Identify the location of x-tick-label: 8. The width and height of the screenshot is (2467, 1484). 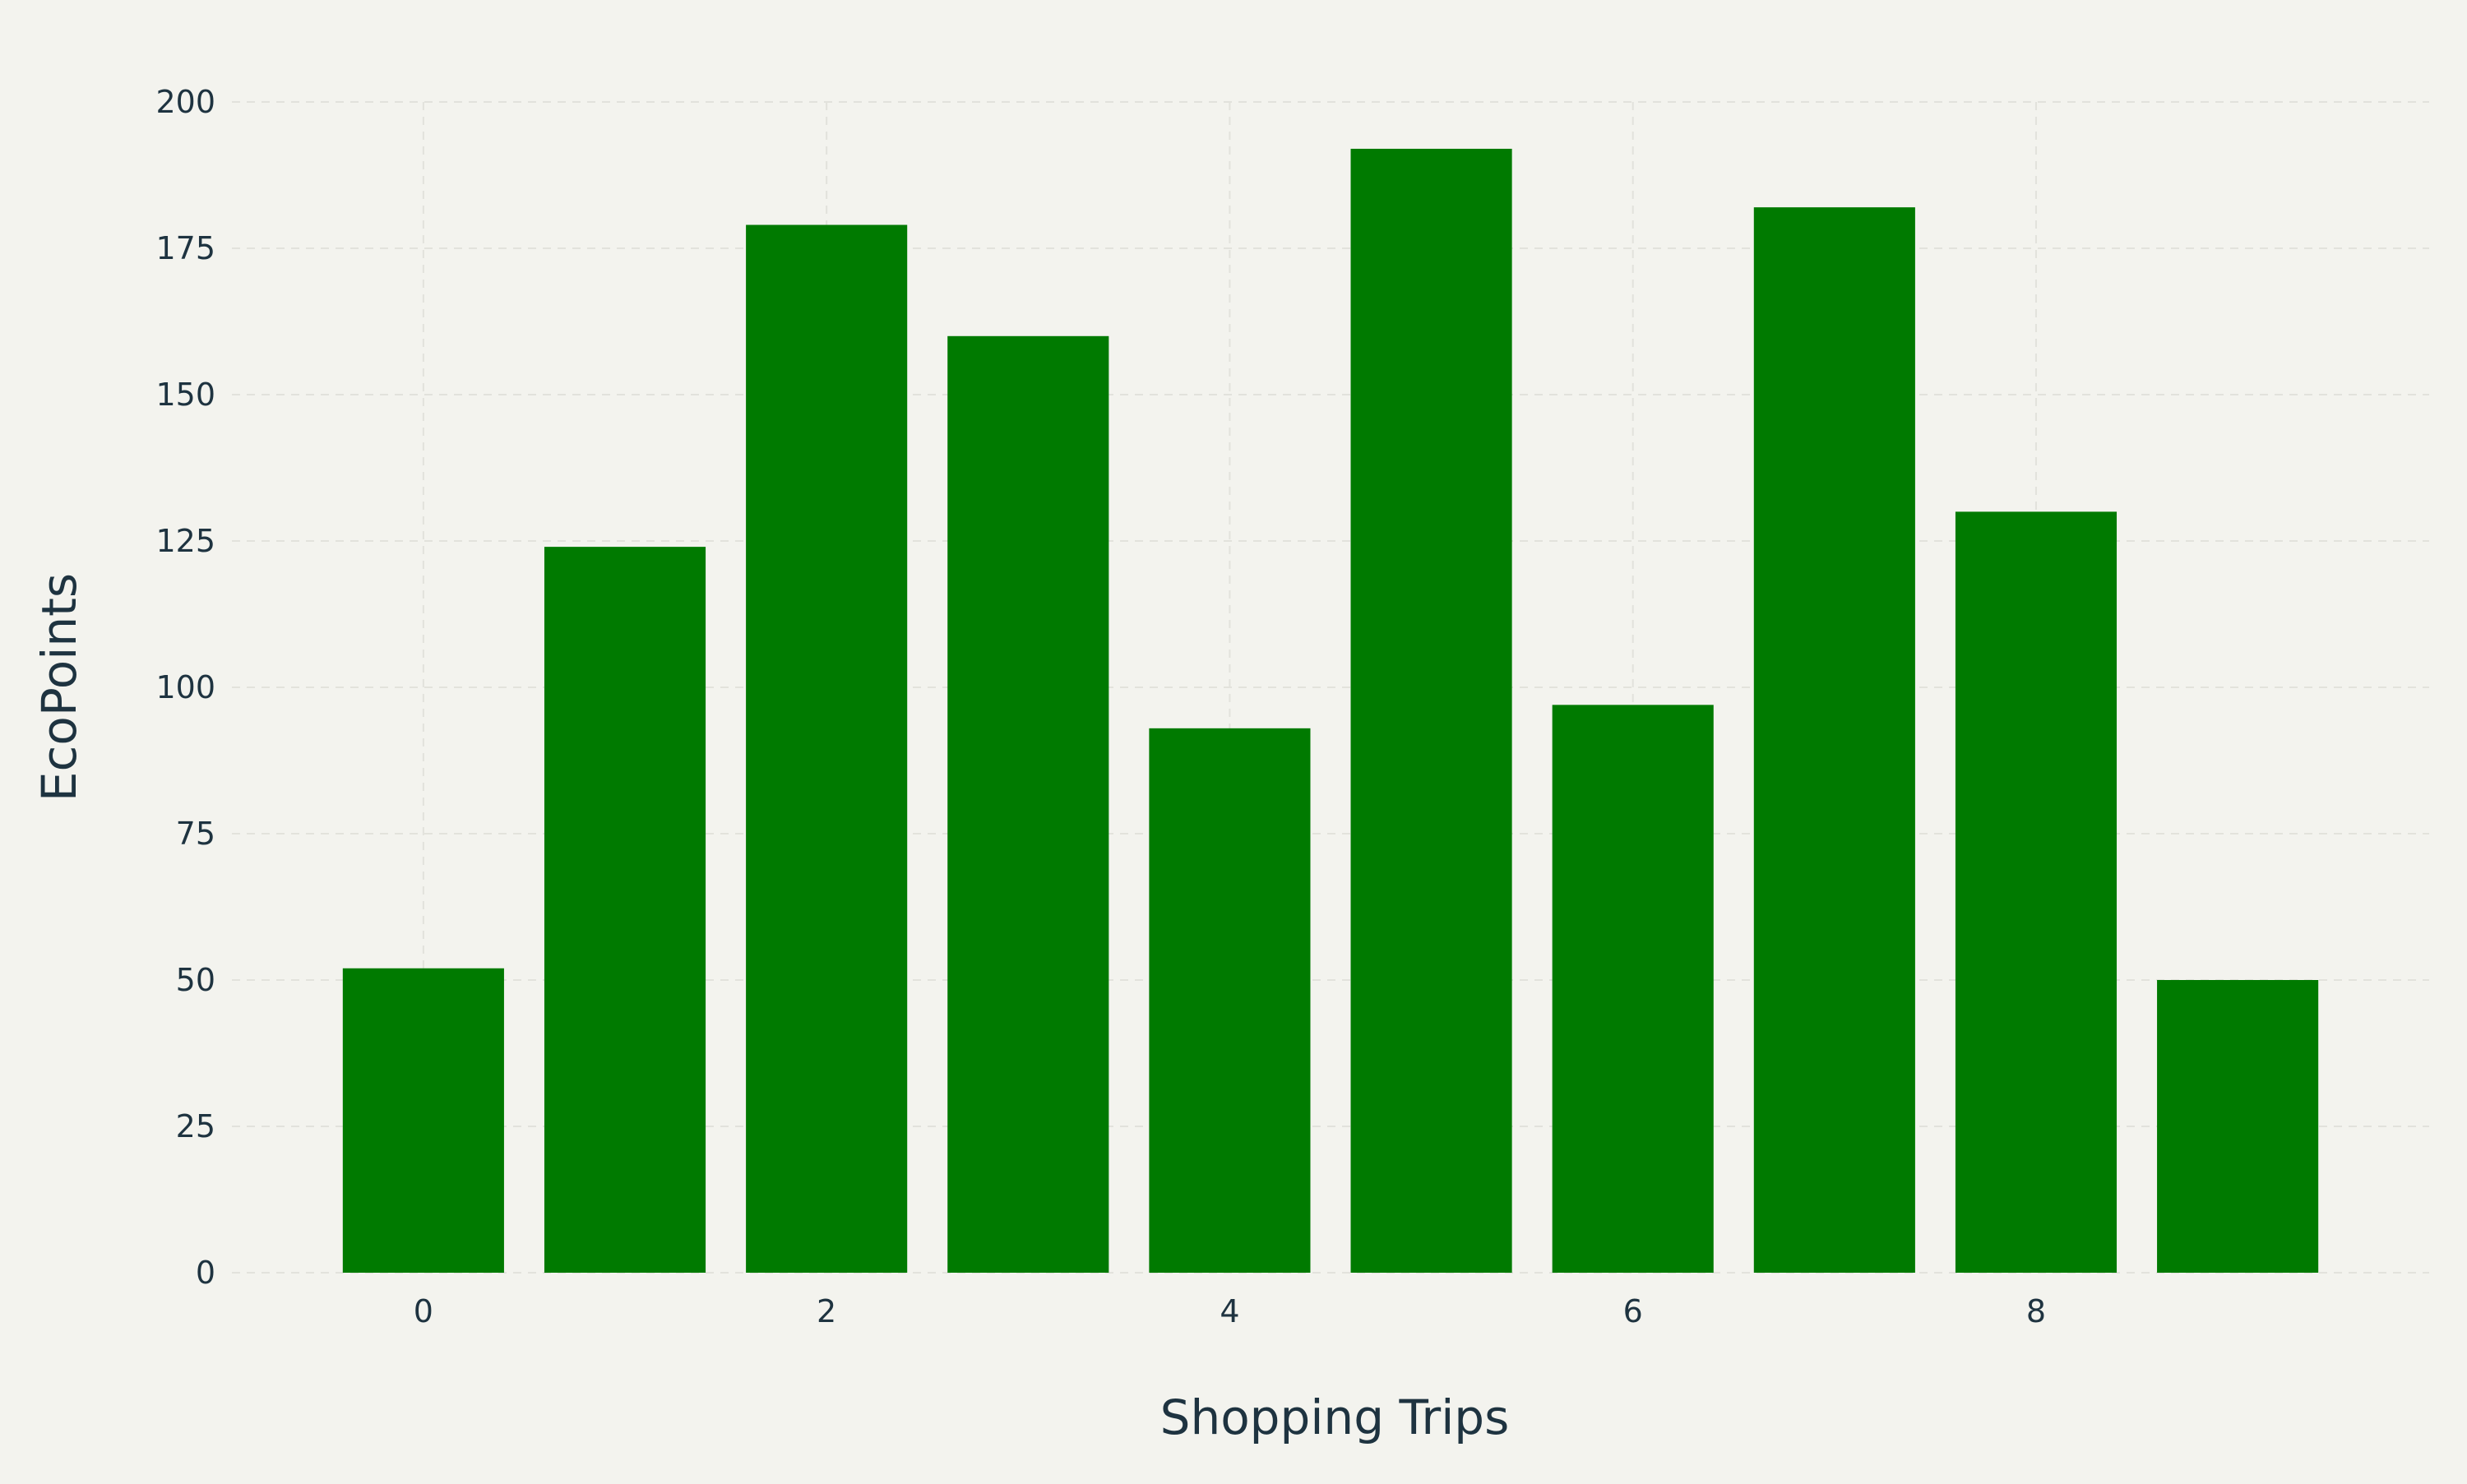
(2036, 1311).